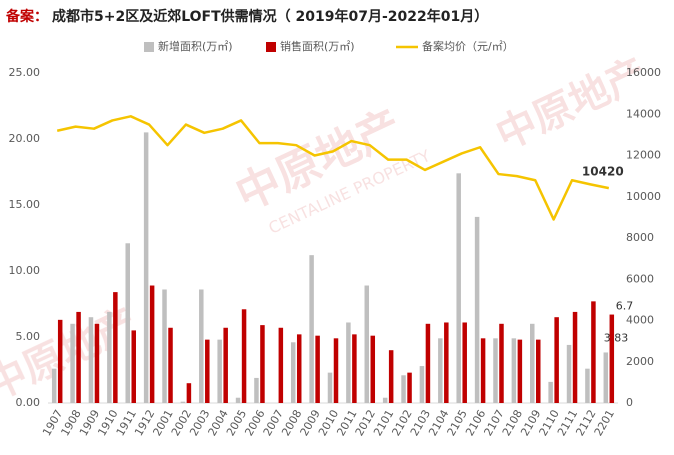 Image resolution: width=674 pixels, height=455 pixels. What do you see at coordinates (270, 16) in the screenshot?
I see `chart-title: 成都市5+2区及近郊LOFT供需情况（ 2019年07月-2022年01月）` at bounding box center [270, 16].